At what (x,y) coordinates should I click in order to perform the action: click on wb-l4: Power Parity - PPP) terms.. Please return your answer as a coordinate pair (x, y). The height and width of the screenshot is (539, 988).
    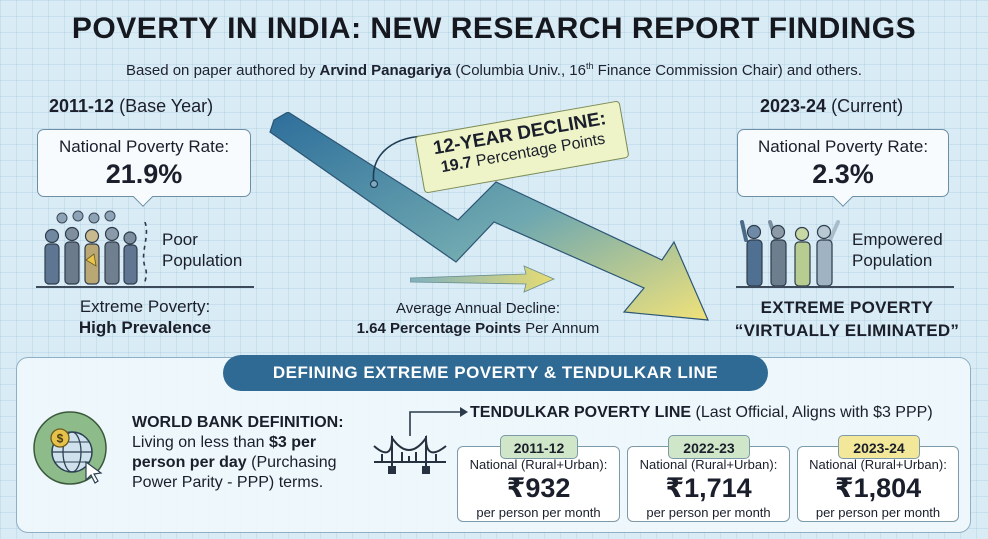
    Looking at the image, I should click on (228, 482).